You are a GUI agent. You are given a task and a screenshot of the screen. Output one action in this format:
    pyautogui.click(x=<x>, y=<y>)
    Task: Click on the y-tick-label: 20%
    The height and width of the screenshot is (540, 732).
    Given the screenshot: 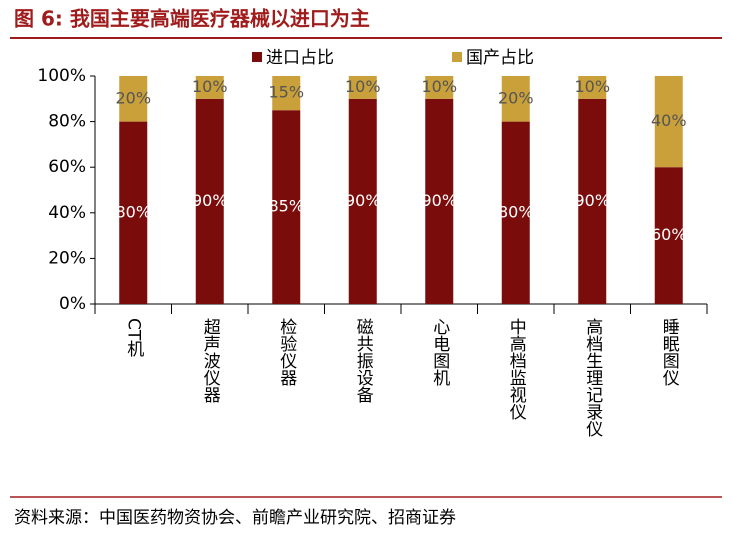 What is the action you would take?
    pyautogui.click(x=67, y=258)
    